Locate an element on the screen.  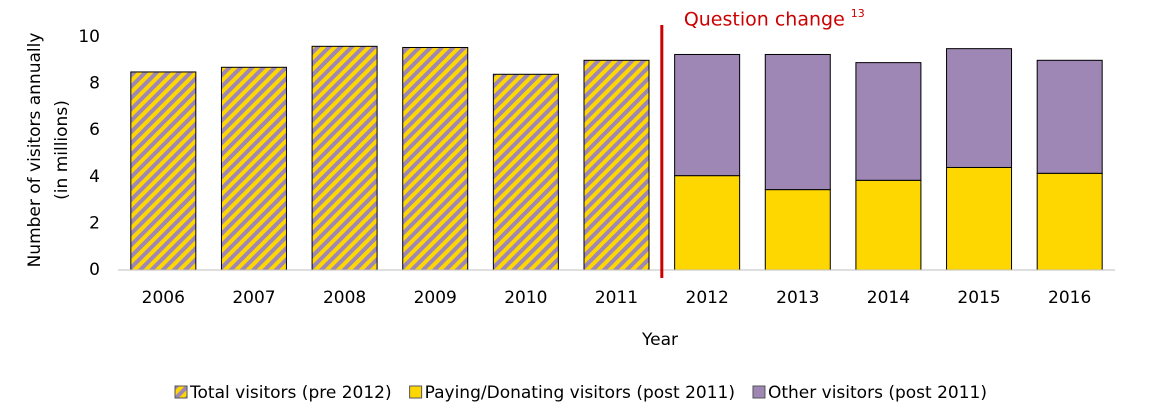
x-tick-label: 2009 is located at coordinates (435, 298).